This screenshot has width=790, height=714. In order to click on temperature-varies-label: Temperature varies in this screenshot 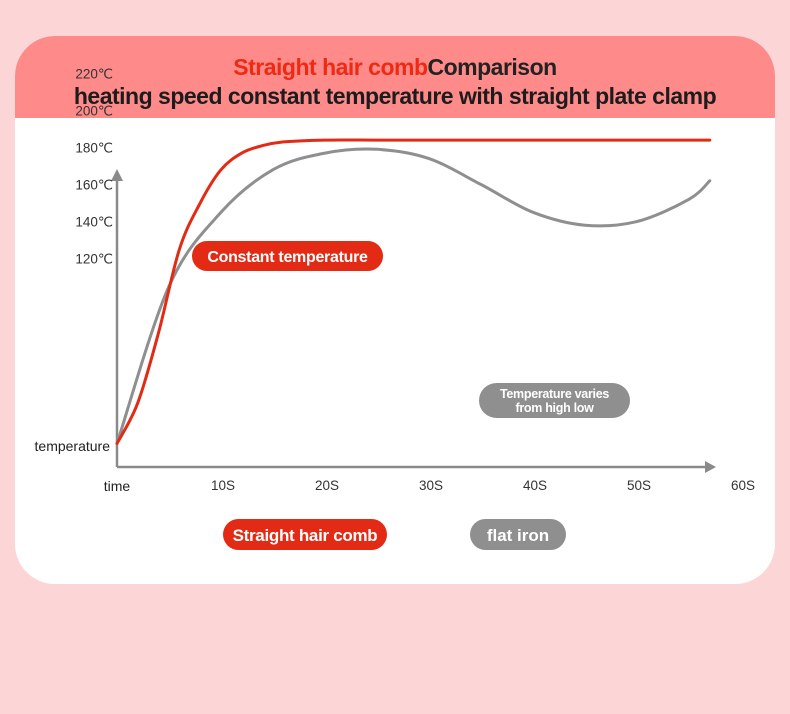, I will do `click(554, 394)`.